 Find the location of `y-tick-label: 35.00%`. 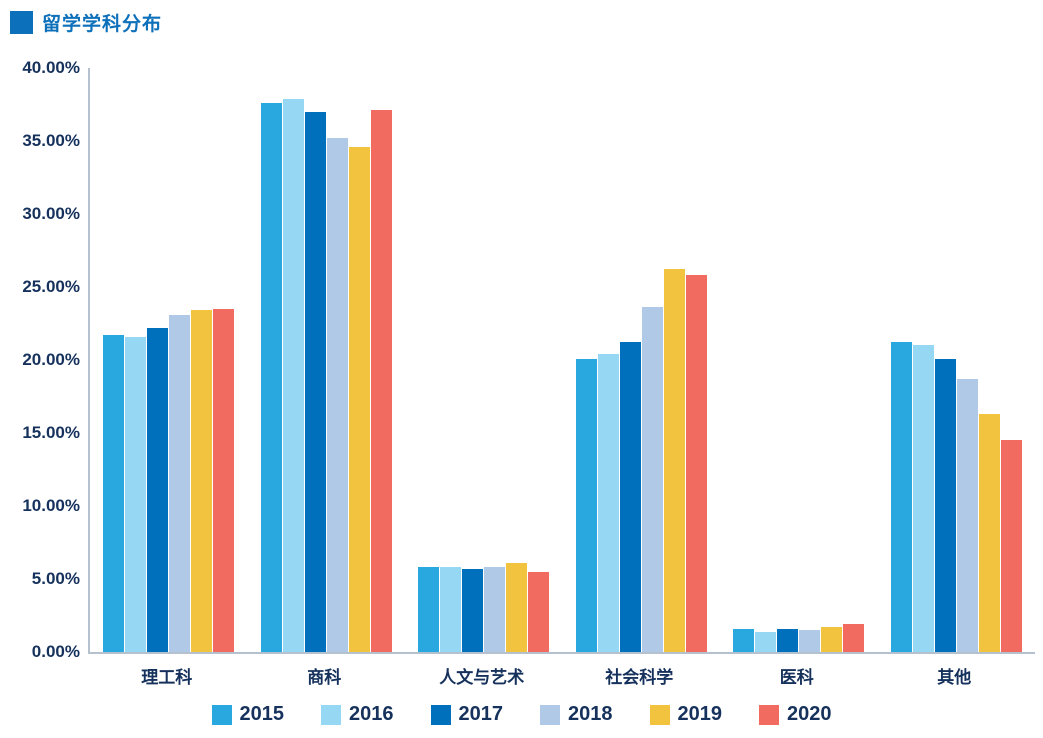

y-tick-label: 35.00% is located at coordinates (51, 140).